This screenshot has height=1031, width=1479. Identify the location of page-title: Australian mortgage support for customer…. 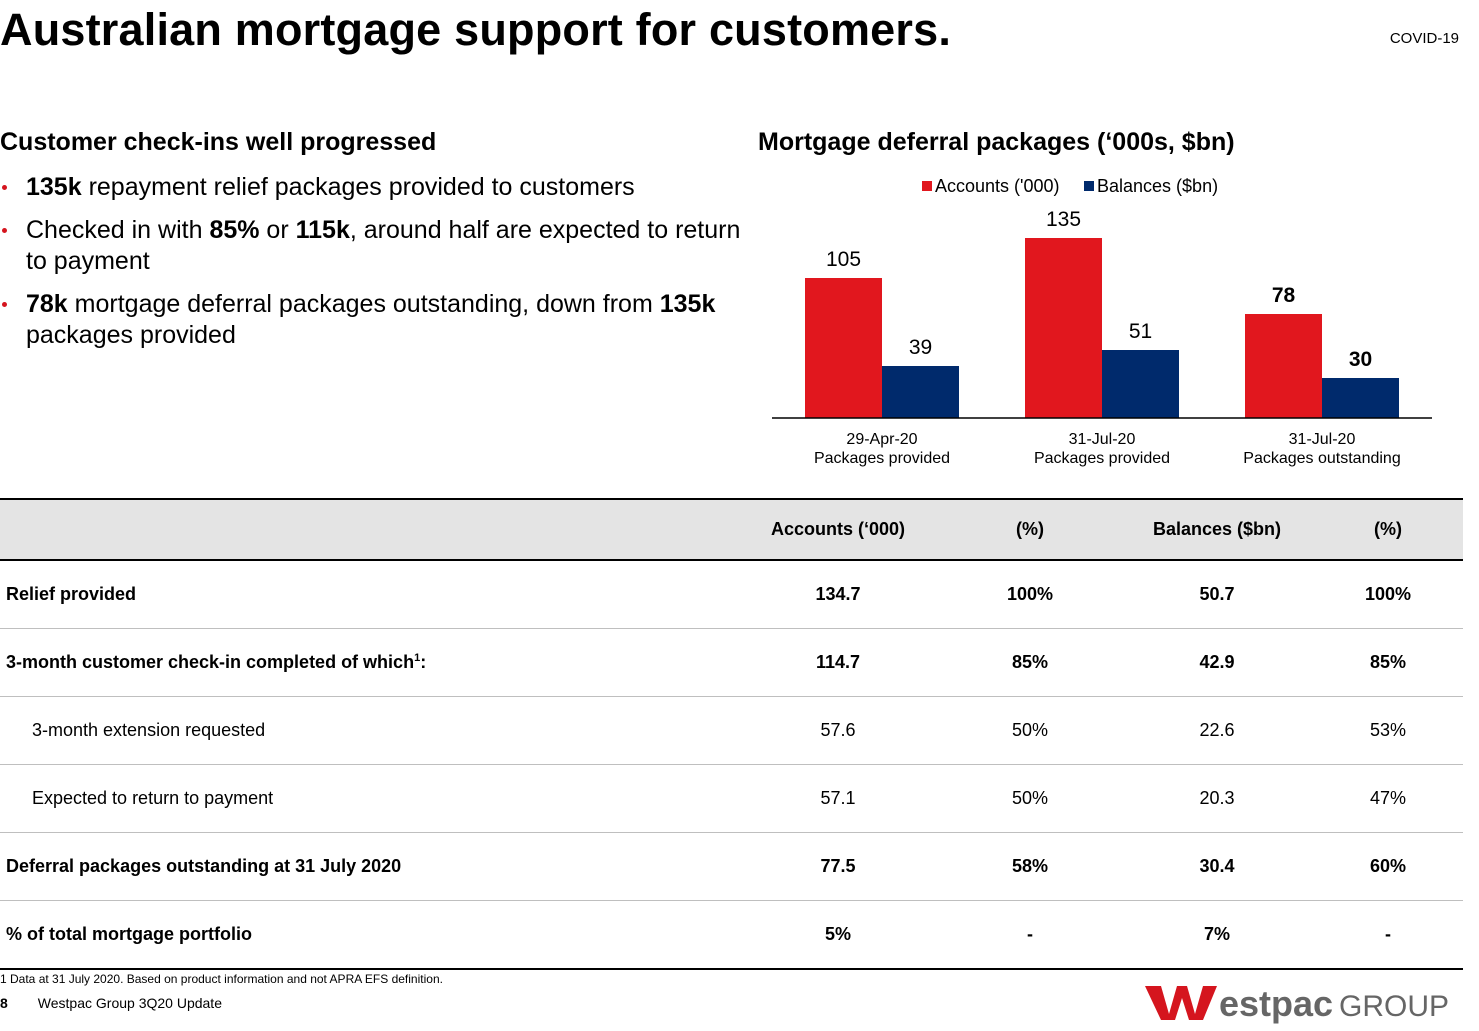
(476, 29).